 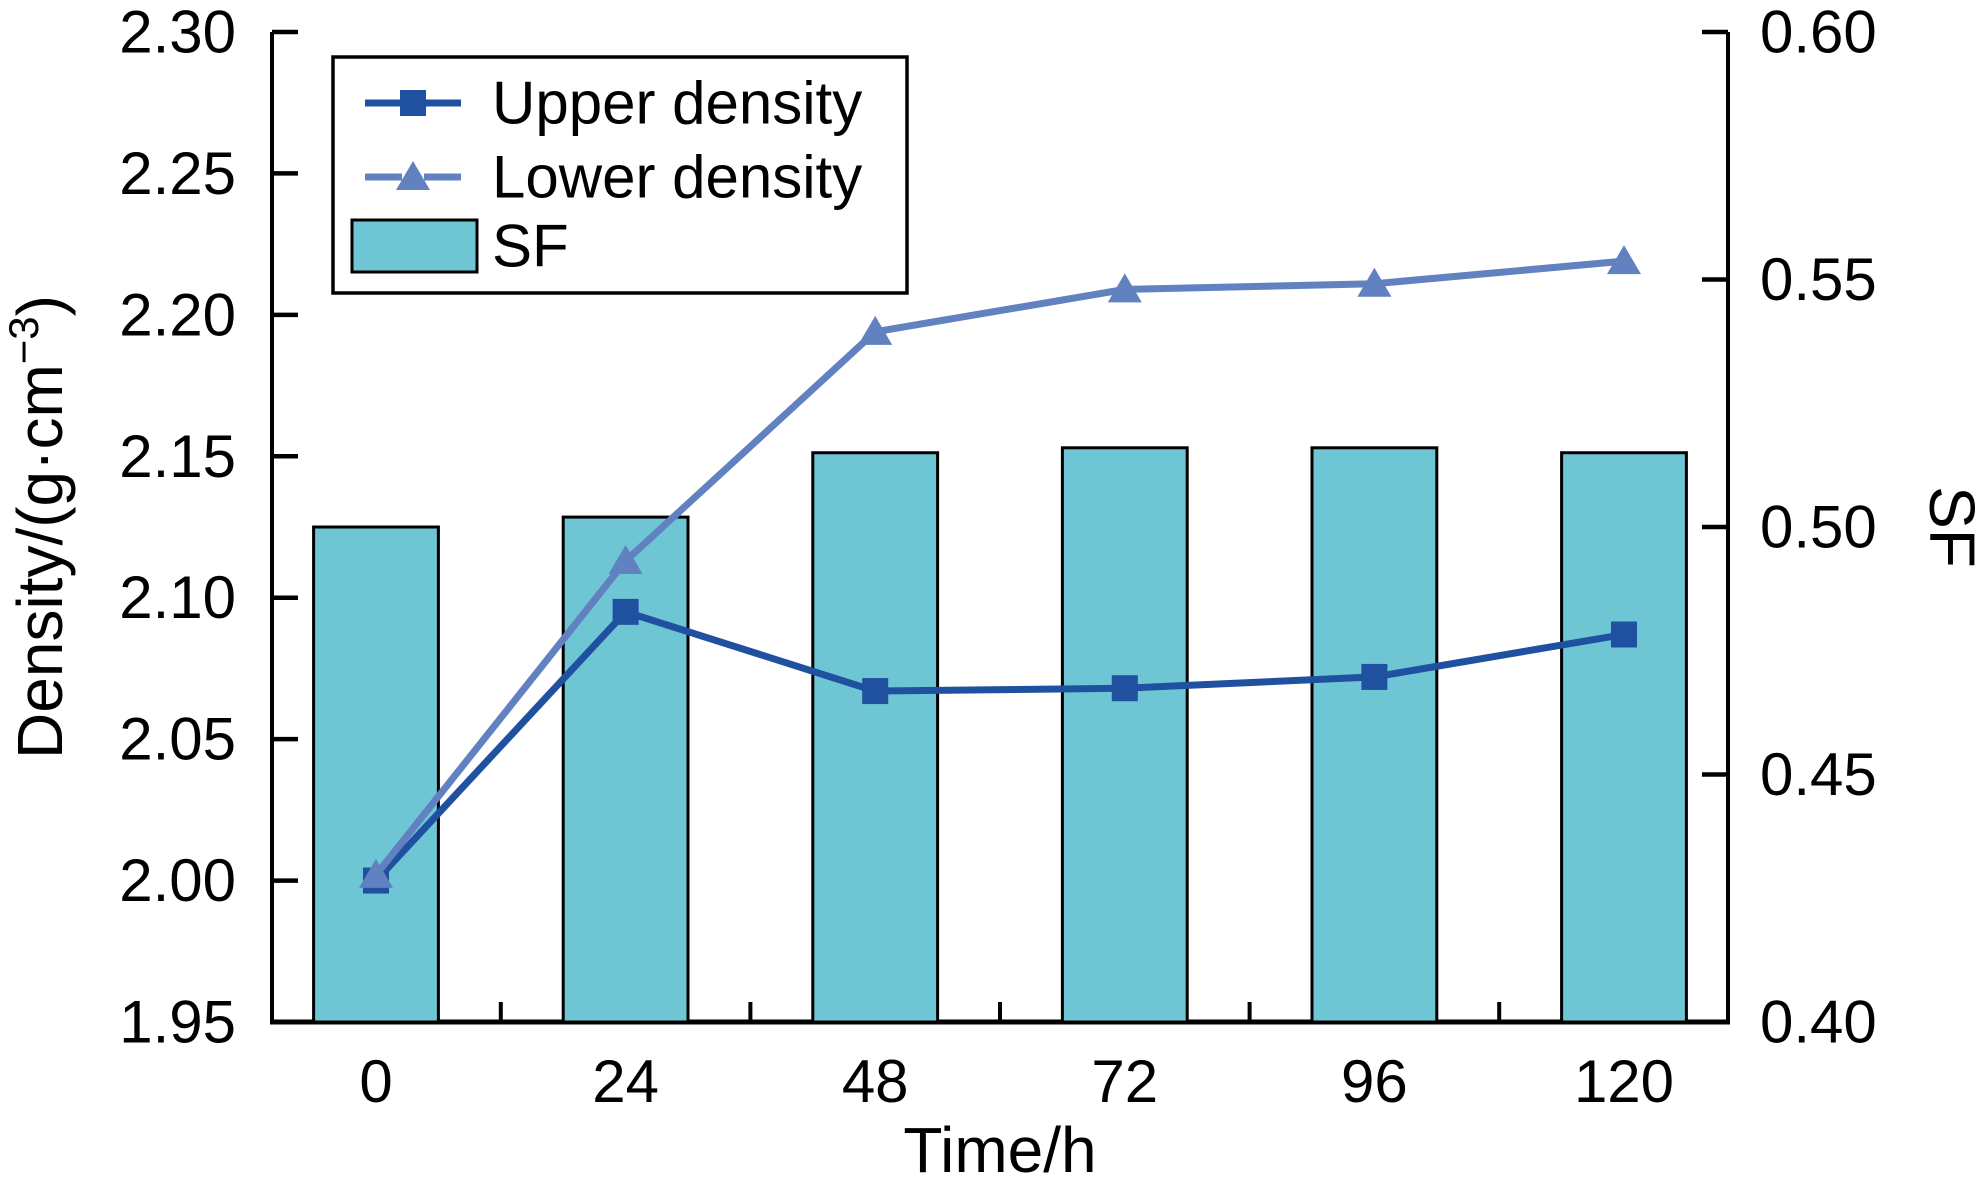 I want to click on x-tick-label: 120, so click(x=1624, y=1081).